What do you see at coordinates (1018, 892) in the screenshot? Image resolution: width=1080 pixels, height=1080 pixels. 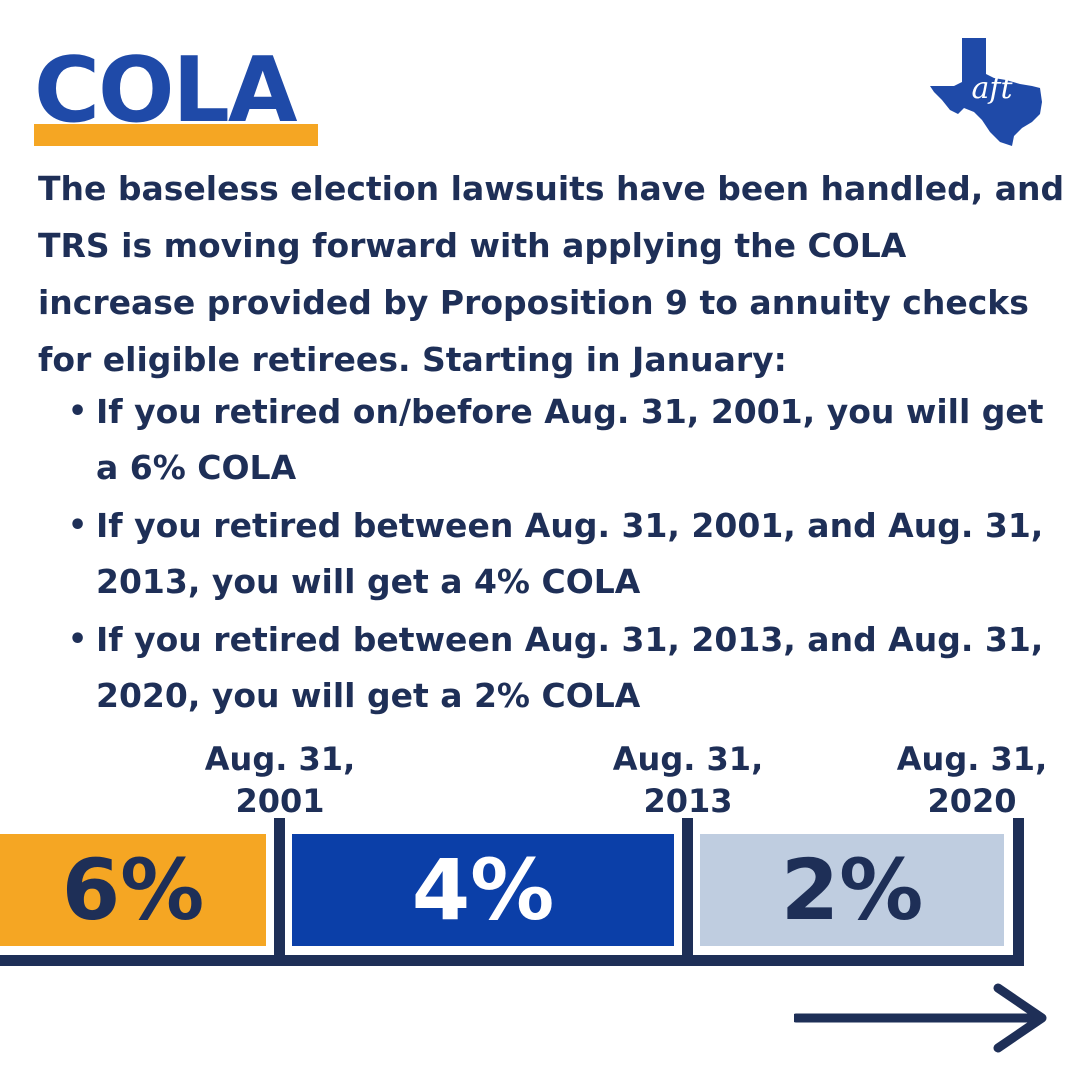 I see `timeline-tick-2020` at bounding box center [1018, 892].